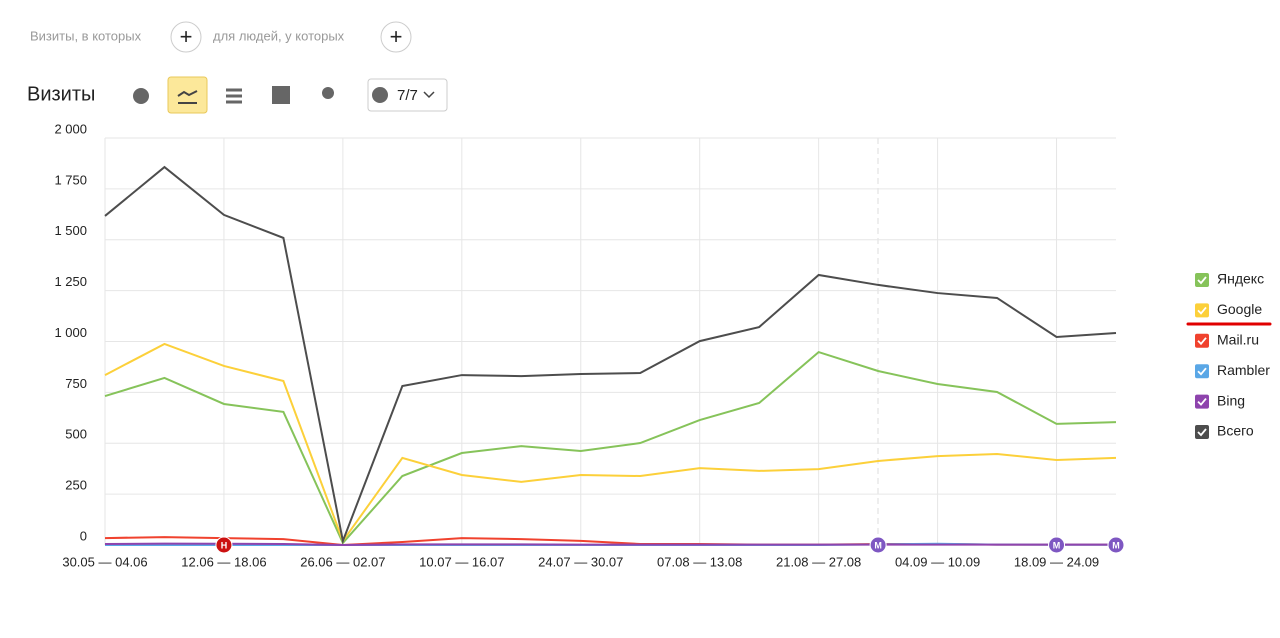  Describe the element at coordinates (380, 95) in the screenshot. I see `comment-icon` at that location.